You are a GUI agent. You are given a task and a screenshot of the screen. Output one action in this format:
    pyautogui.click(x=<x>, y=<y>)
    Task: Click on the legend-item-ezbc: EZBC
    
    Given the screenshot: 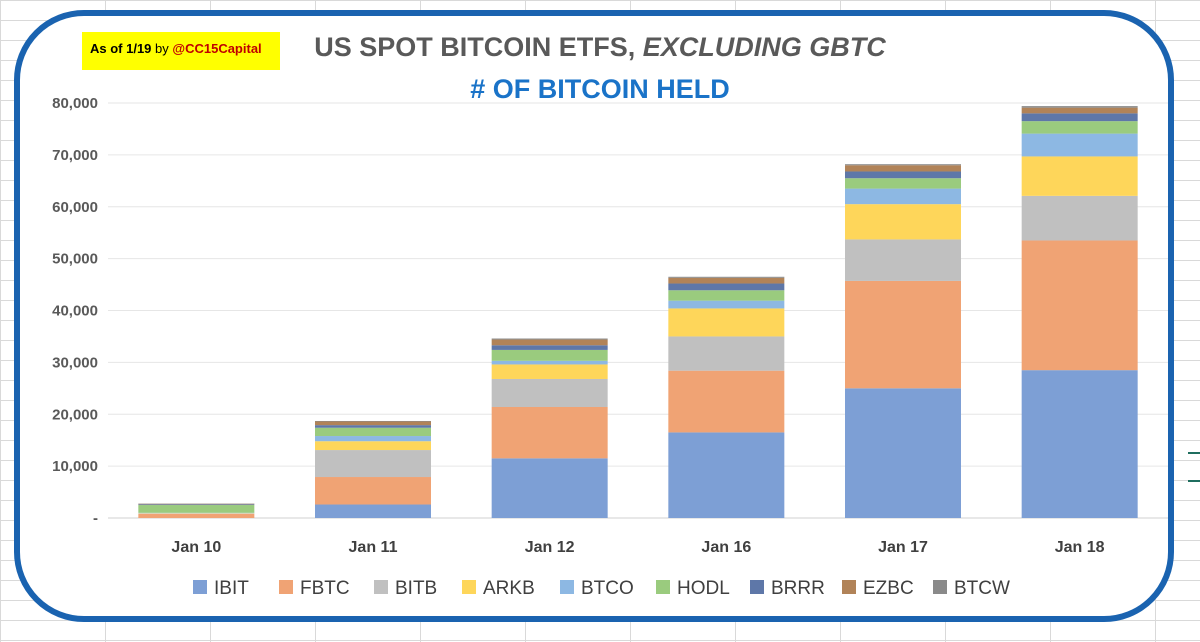 What is the action you would take?
    pyautogui.click(x=878, y=588)
    